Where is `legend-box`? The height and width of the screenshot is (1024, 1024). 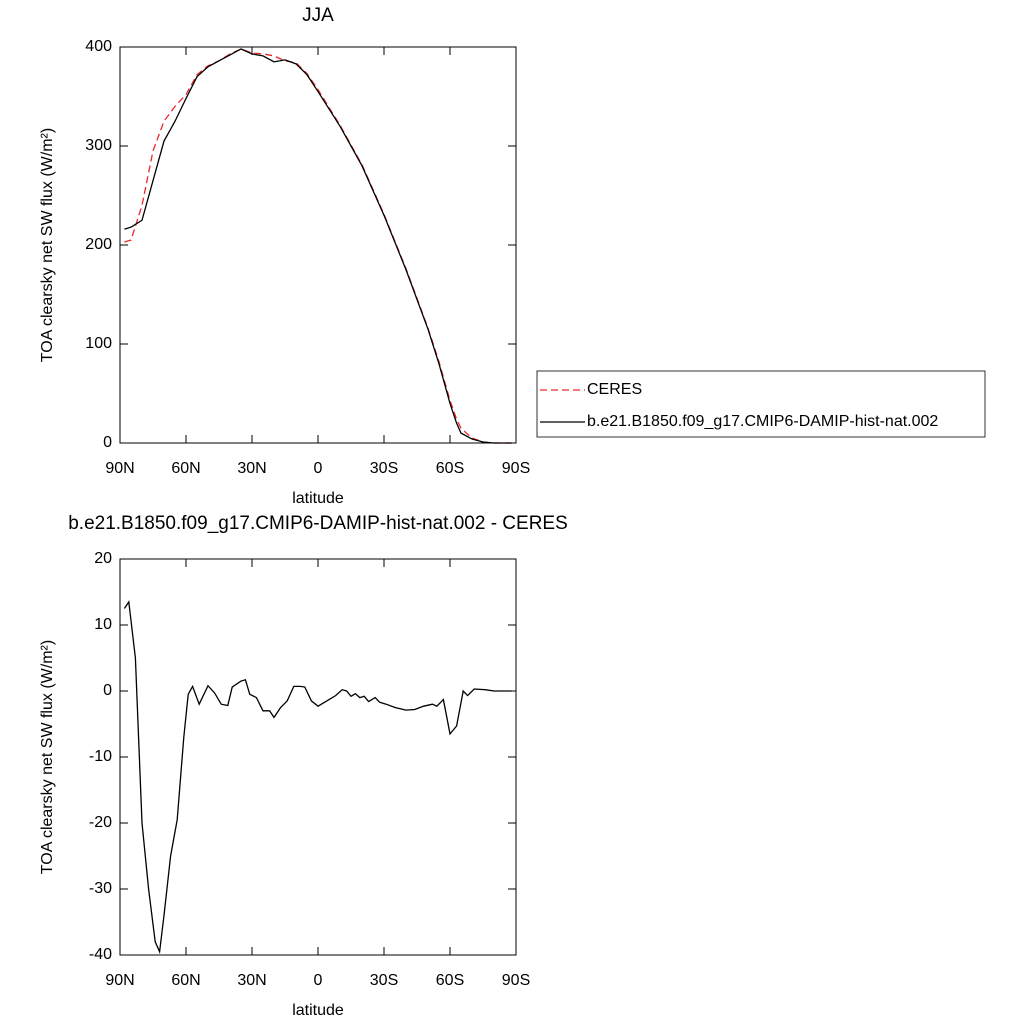
legend-box is located at coordinates (761, 404).